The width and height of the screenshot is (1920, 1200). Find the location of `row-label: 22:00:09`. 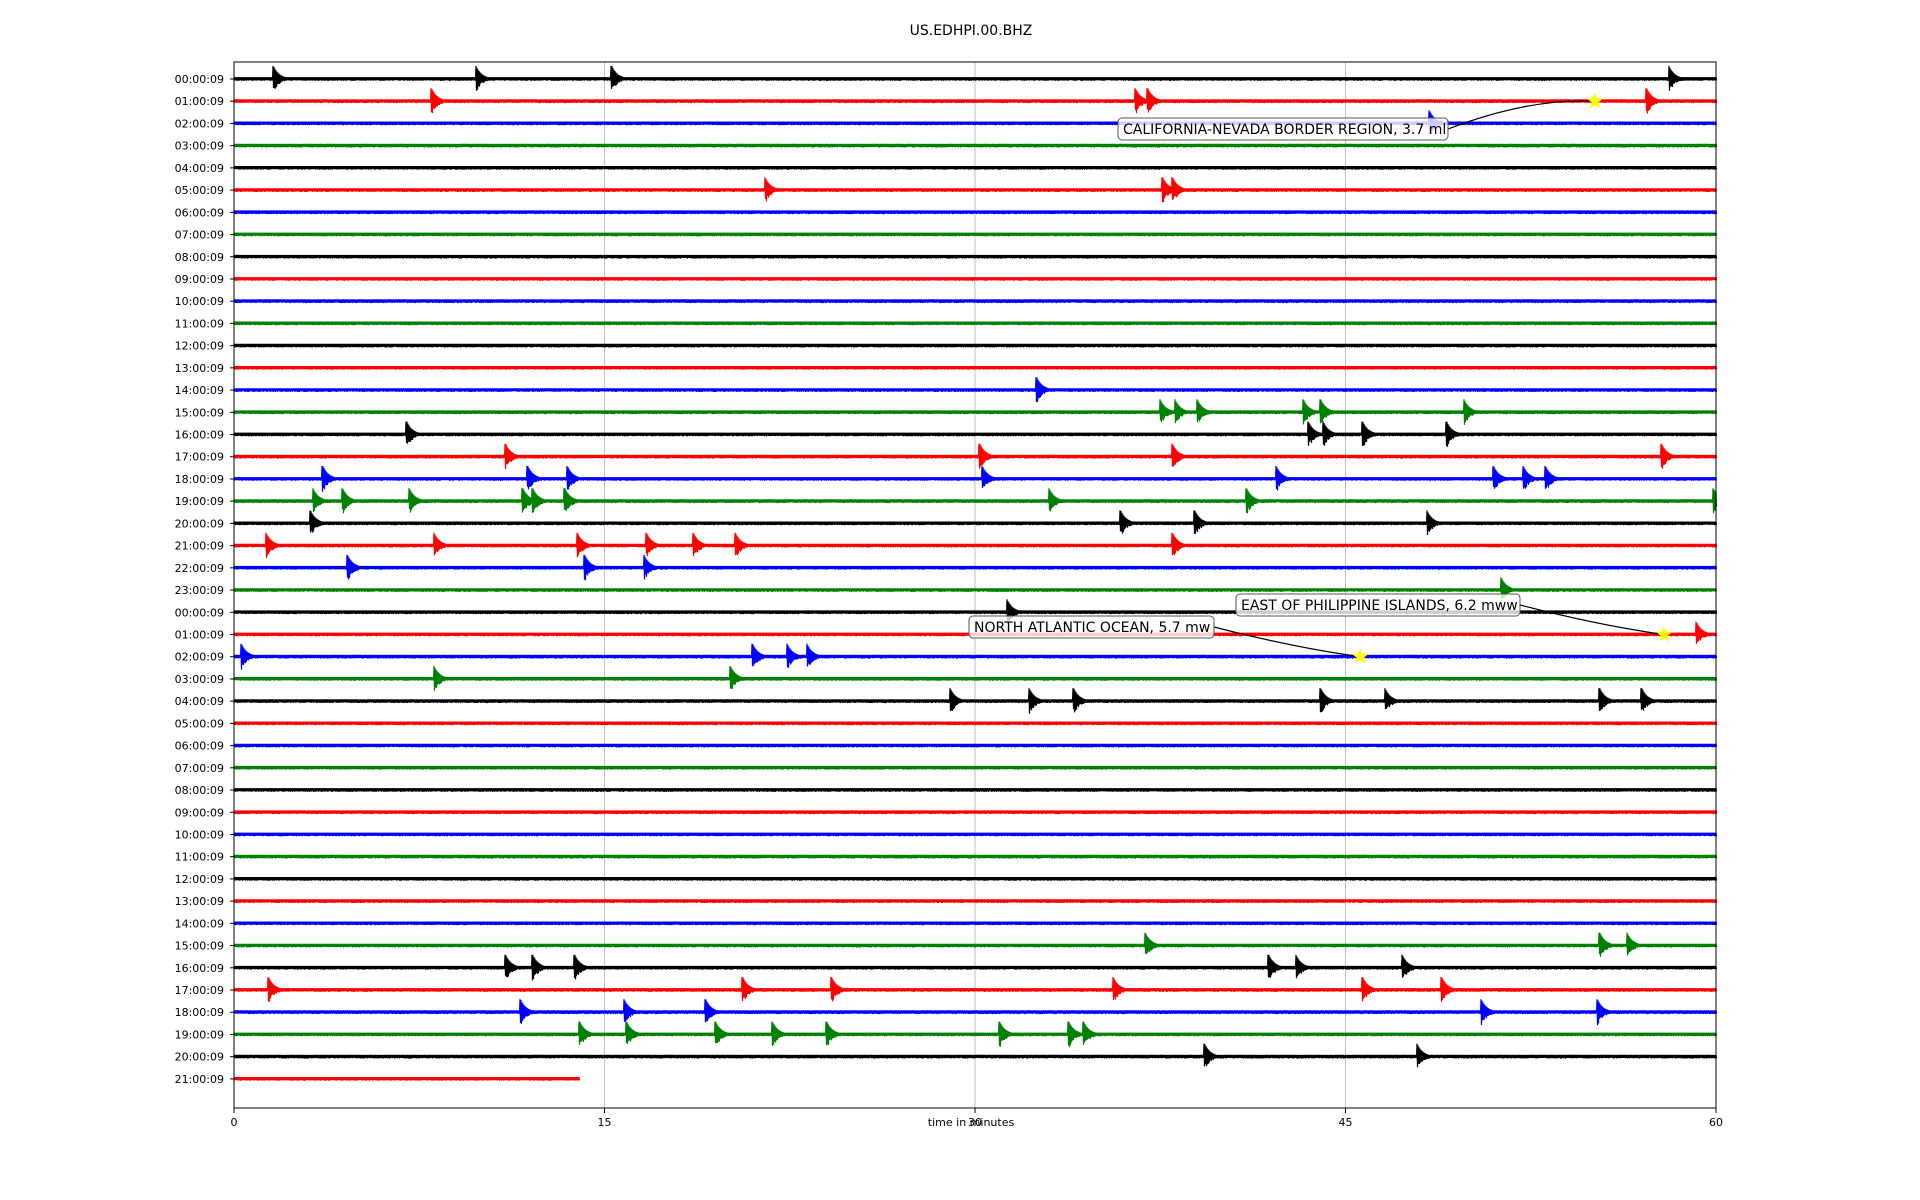

row-label: 22:00:09 is located at coordinates (199, 568).